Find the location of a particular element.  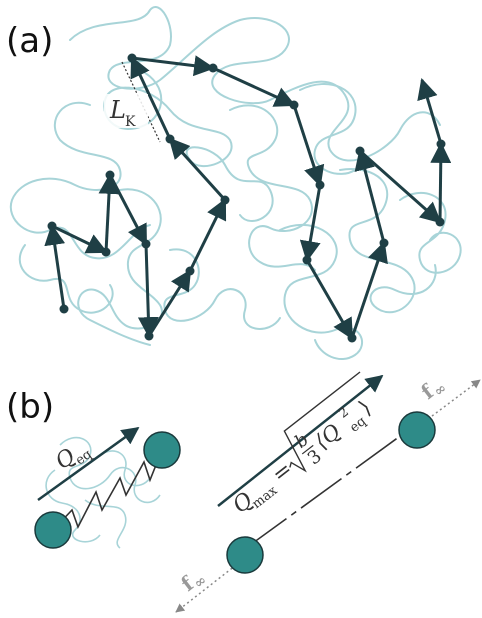

force-label-upper: f ∞ is located at coordinates (433, 391).